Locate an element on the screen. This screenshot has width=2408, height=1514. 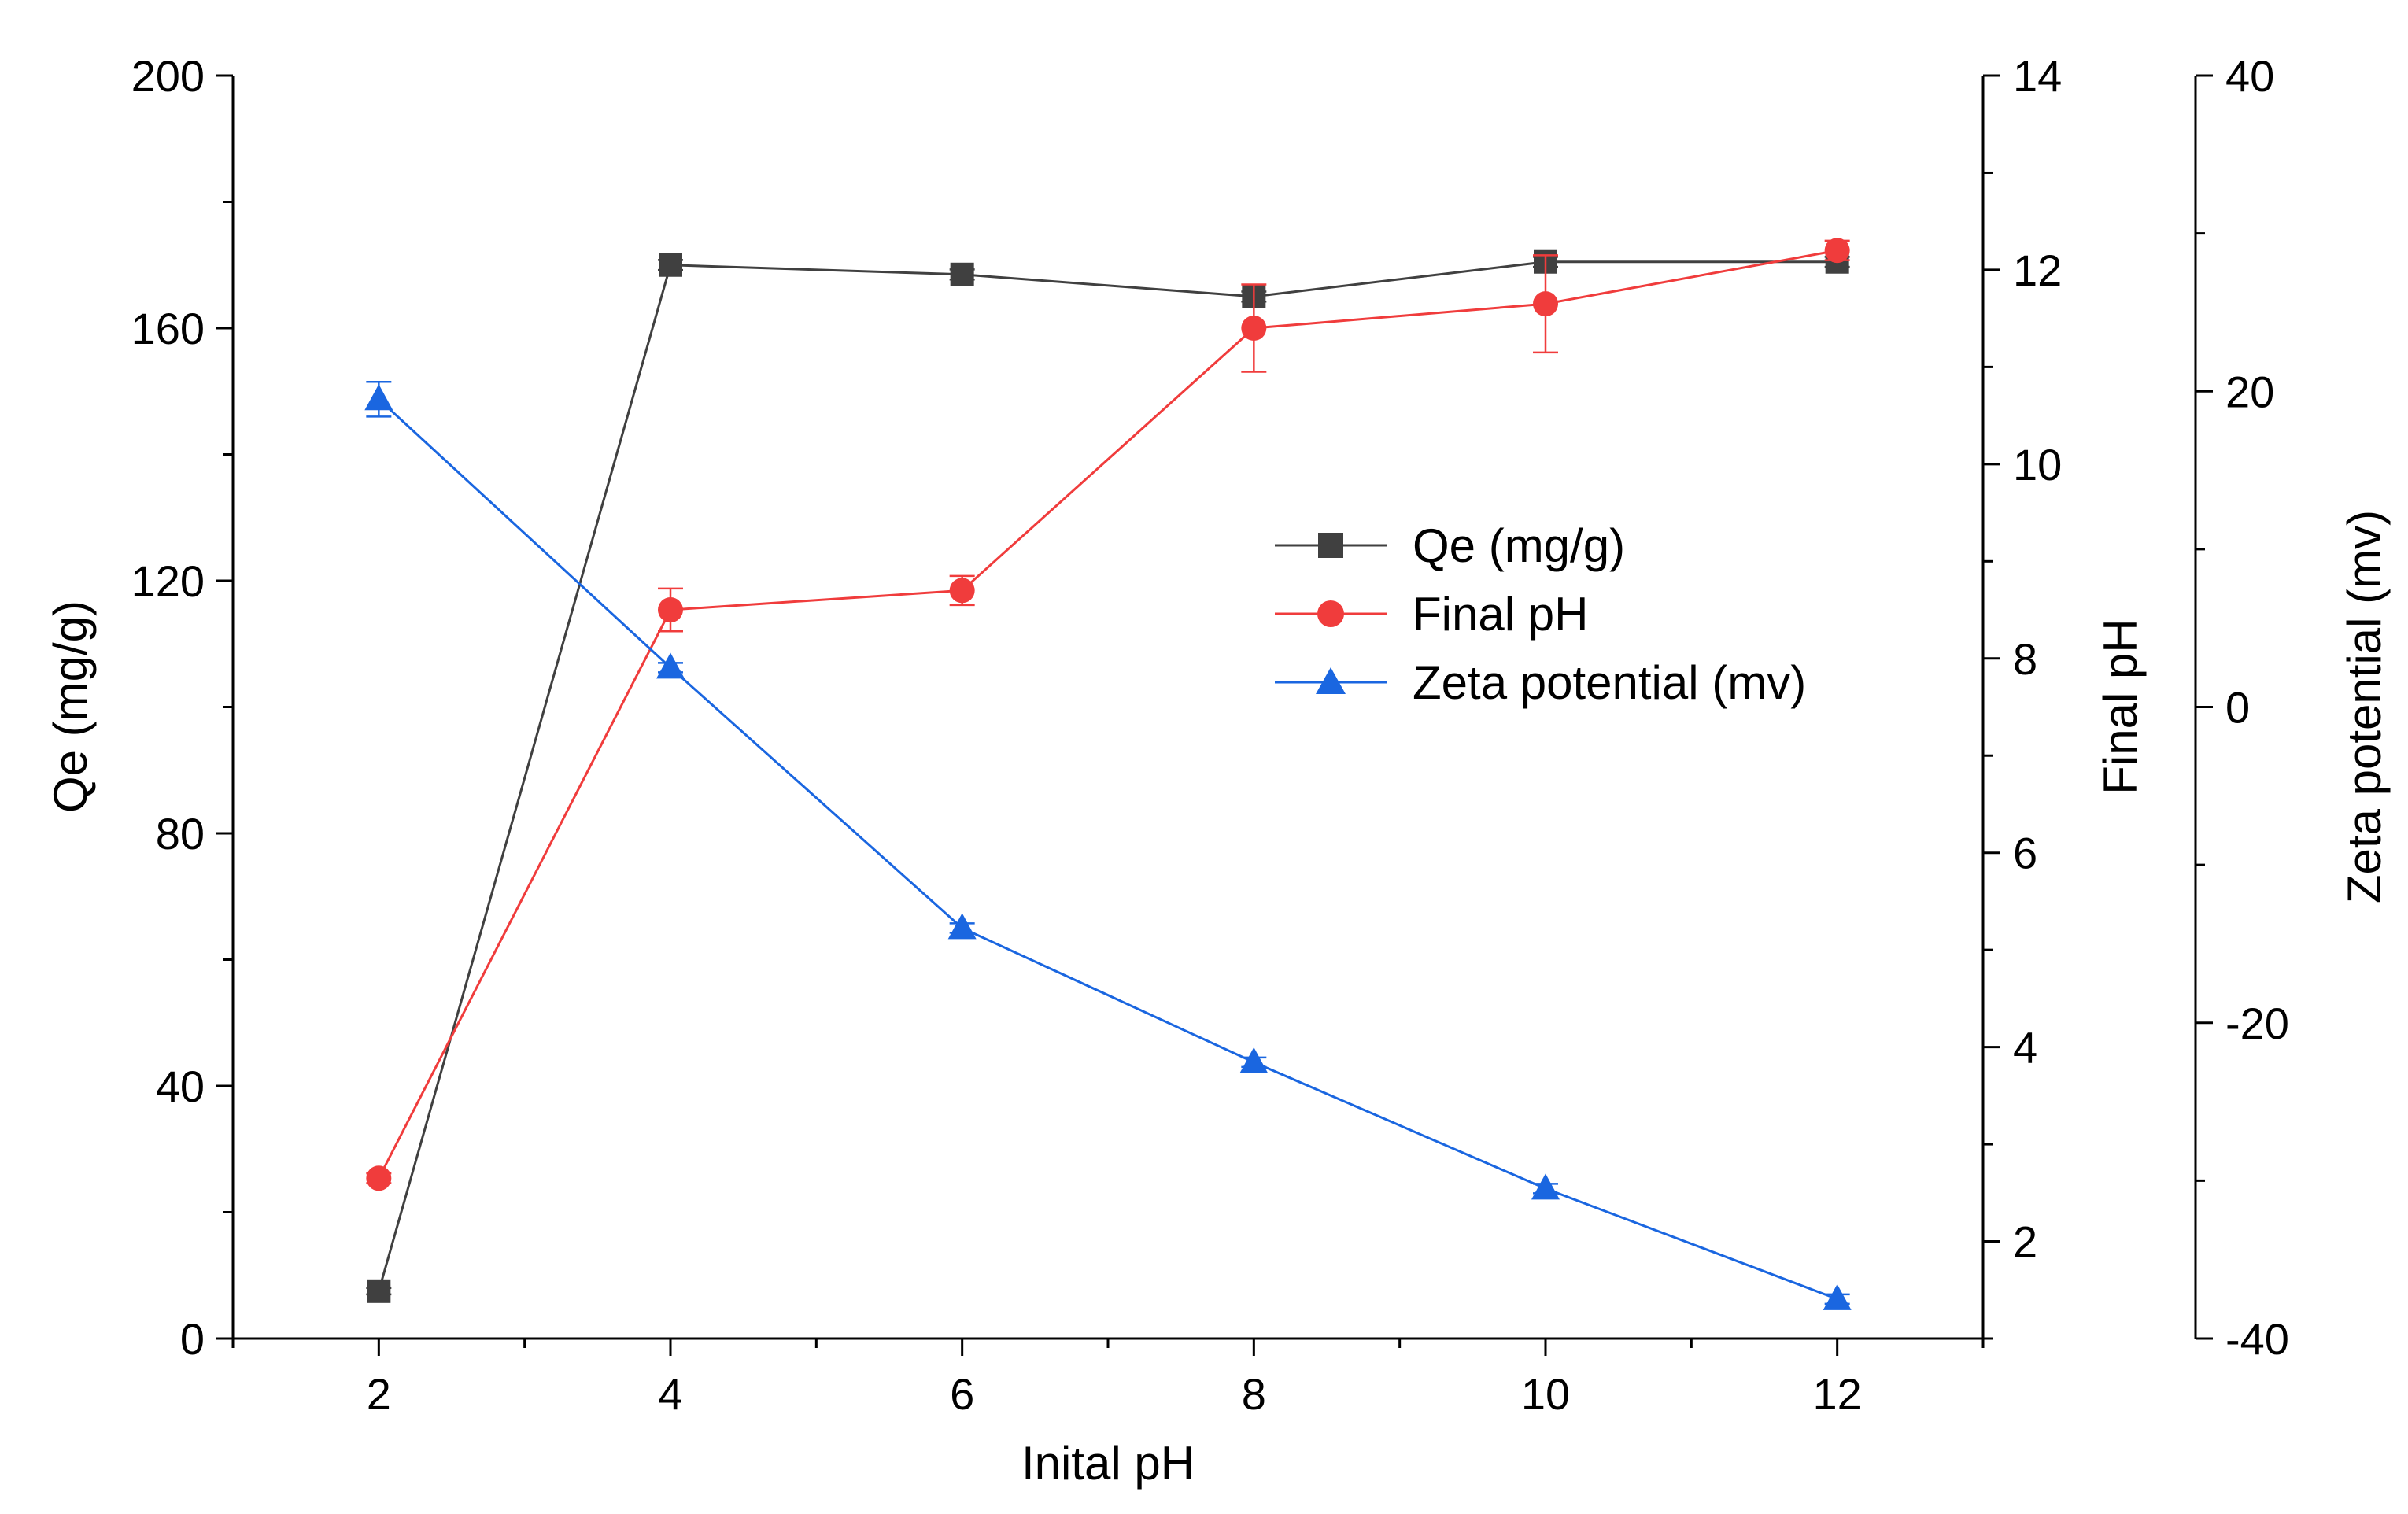
qe-tick-label: 40 is located at coordinates (180, 1087).